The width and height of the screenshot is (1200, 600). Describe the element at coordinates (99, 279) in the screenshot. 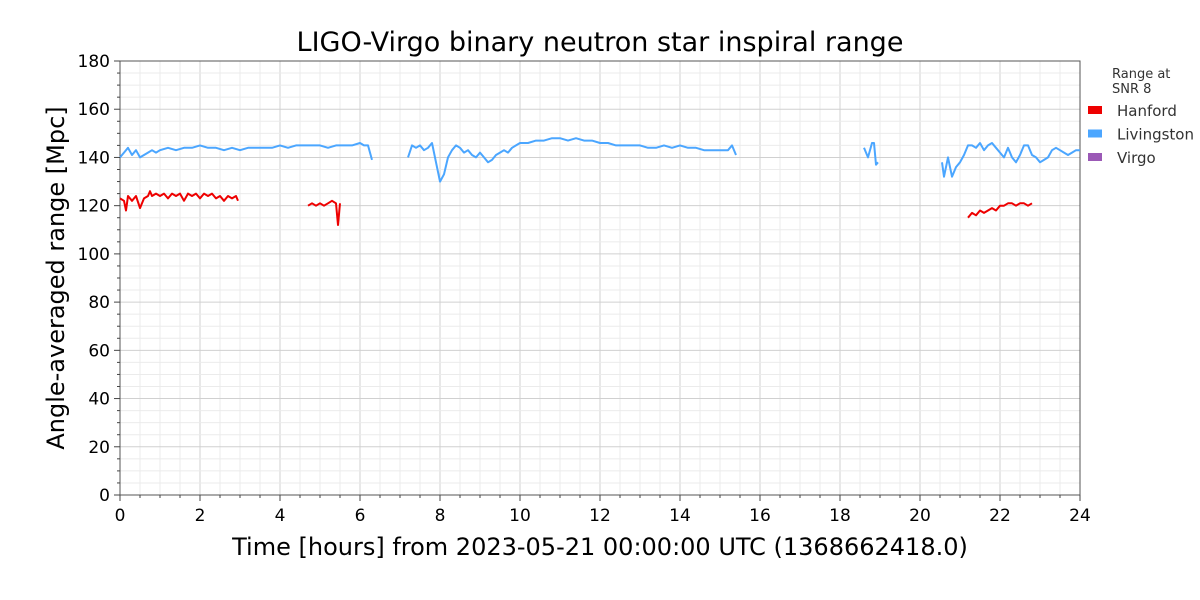

I see `y-axis: 0 20 40 60 80 100 120 140 160 180` at that location.